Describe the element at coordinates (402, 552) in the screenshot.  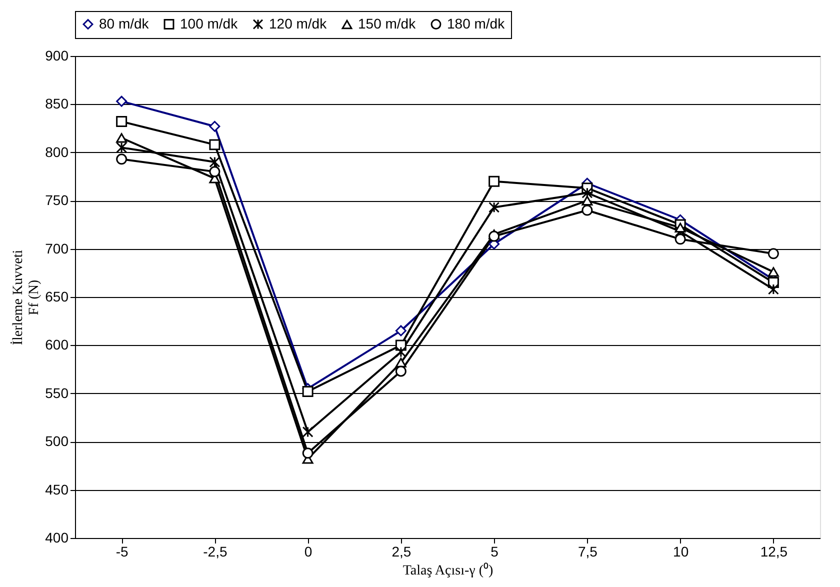
I see `x-tick-label: 2,5` at that location.